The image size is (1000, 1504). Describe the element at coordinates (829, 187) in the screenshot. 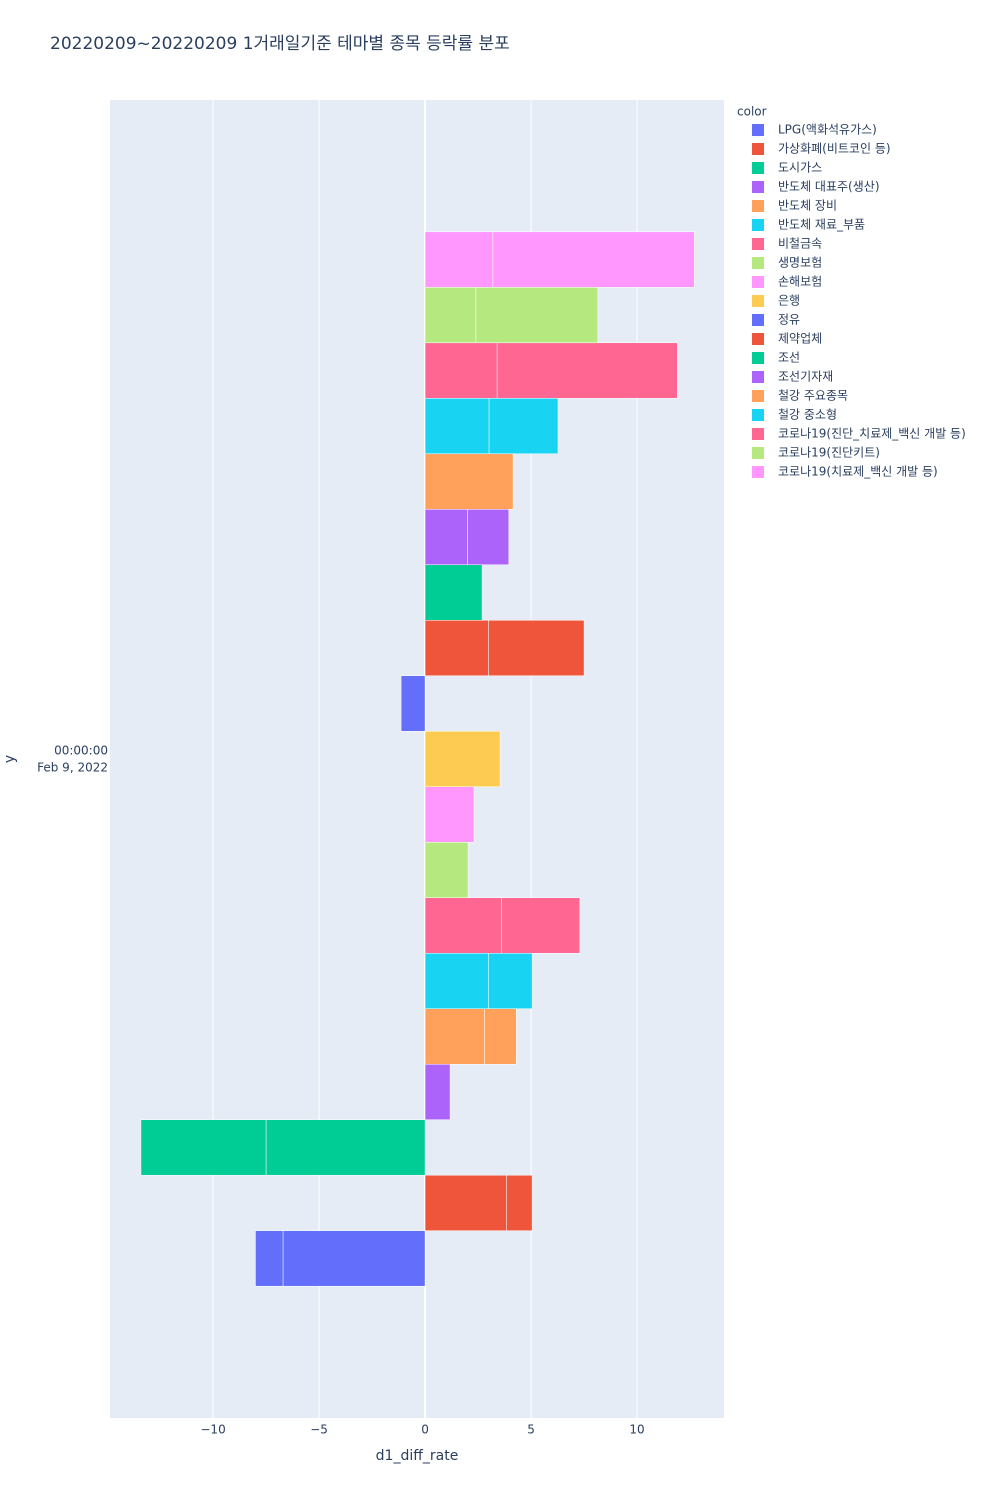

I see `legend-label: 반도체 대표주(생산)` at that location.